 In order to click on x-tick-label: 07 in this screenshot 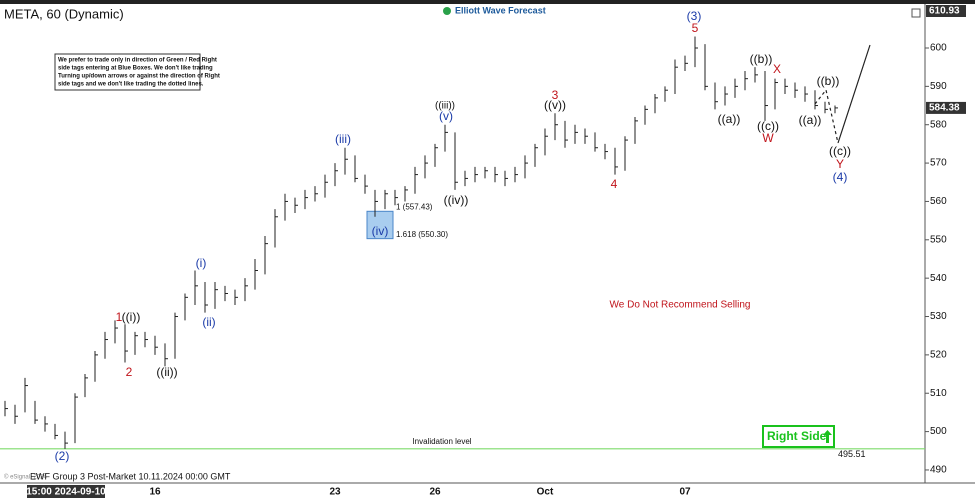, I will do `click(685, 492)`.